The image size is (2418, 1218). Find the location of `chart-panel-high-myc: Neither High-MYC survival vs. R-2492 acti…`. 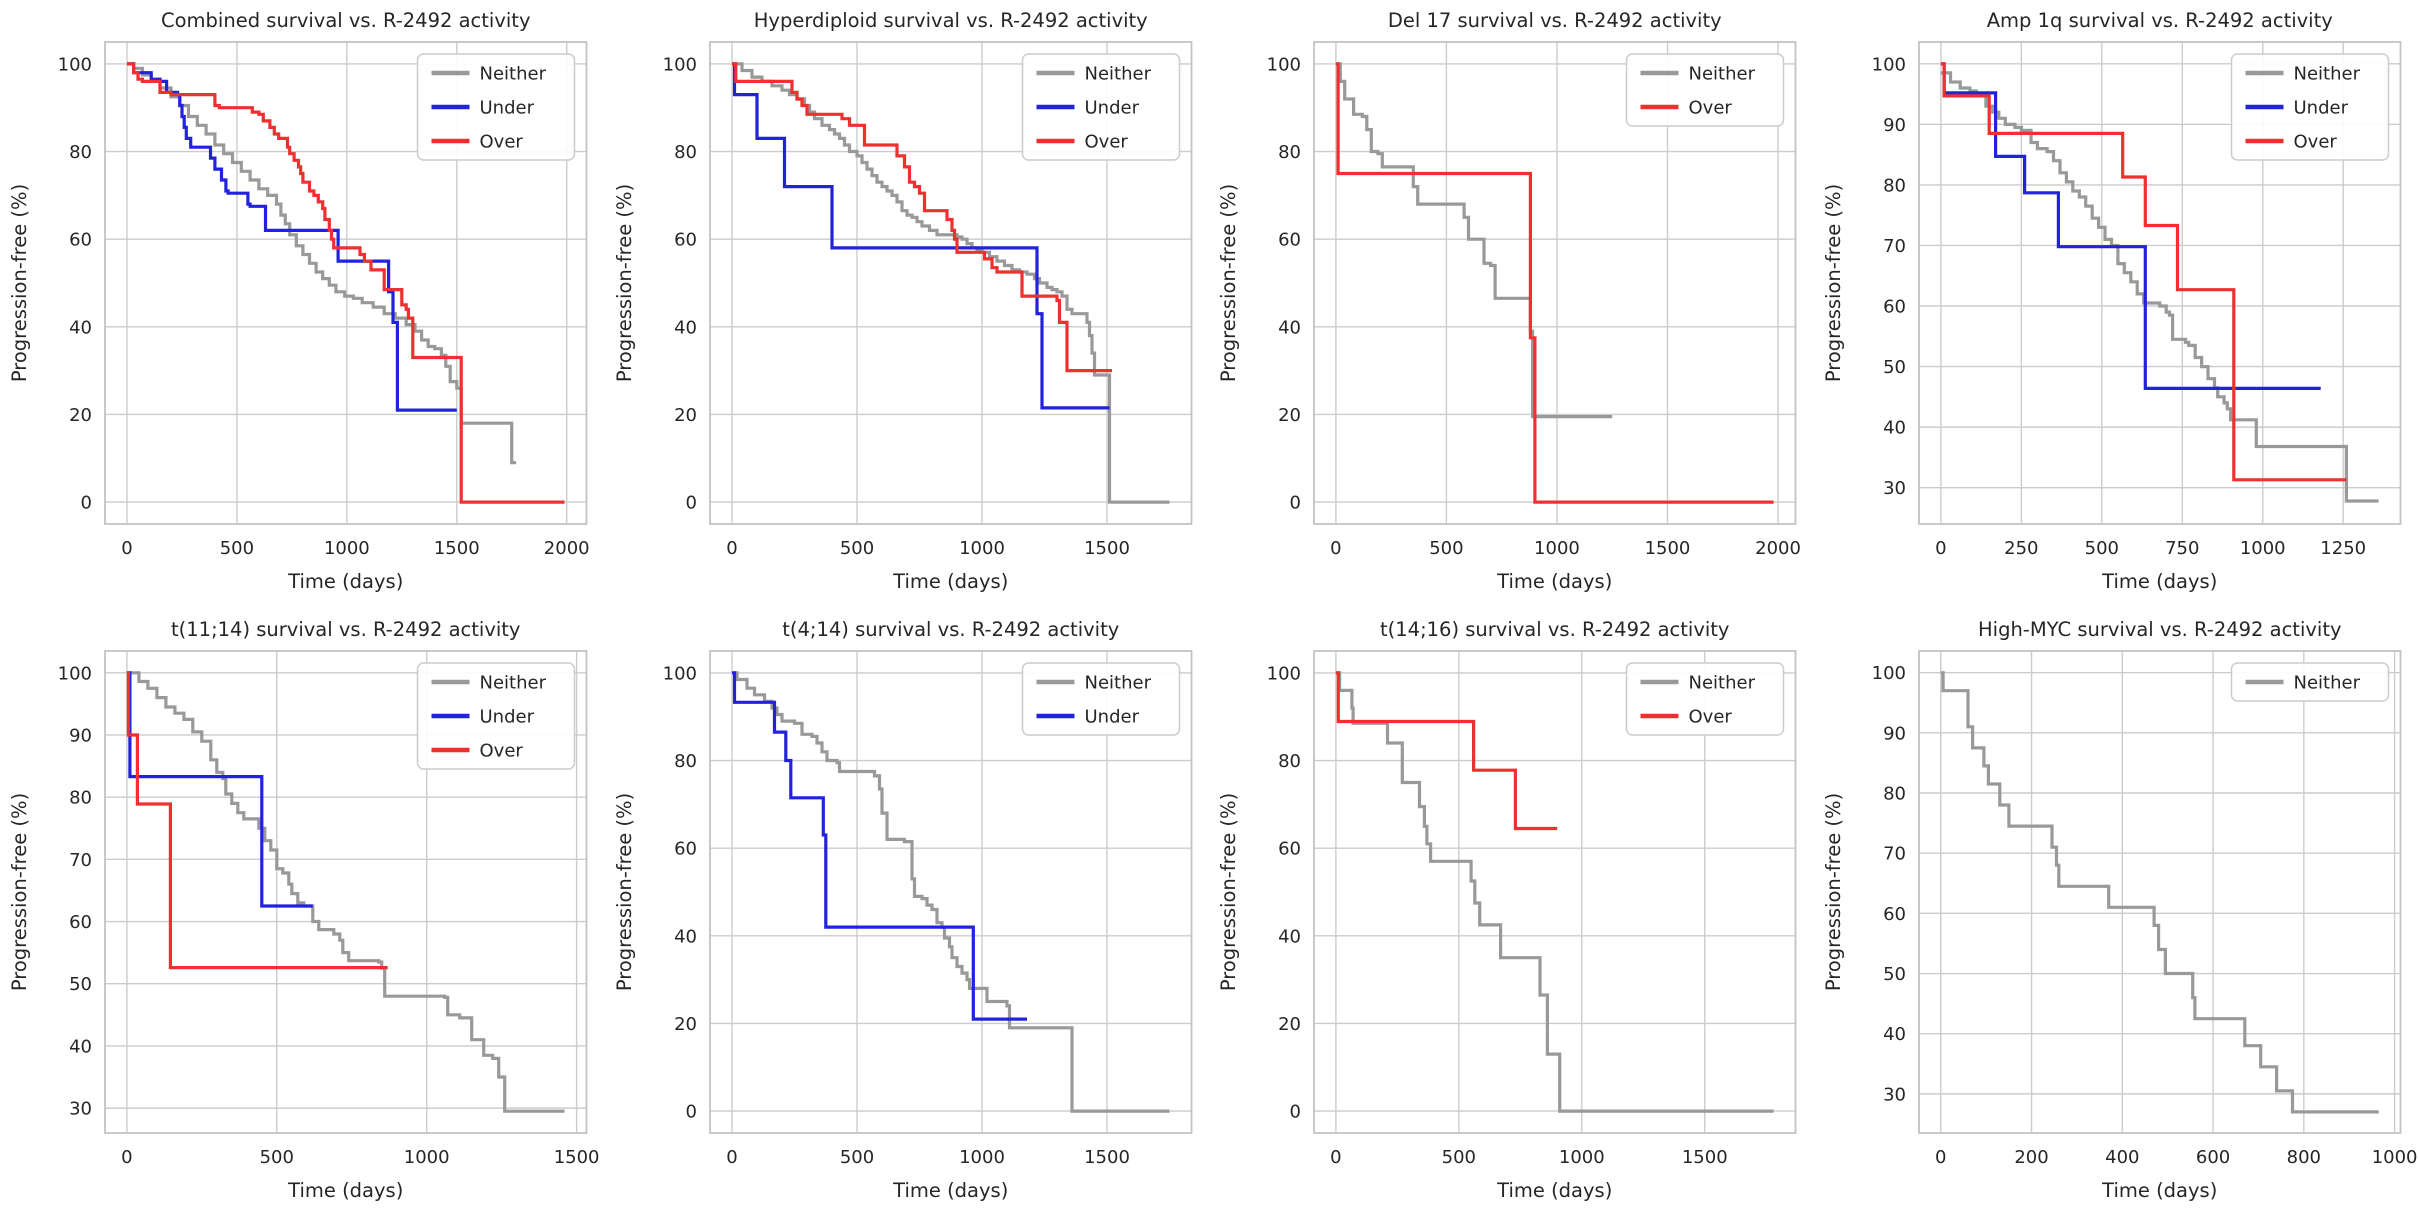

chart-panel-high-myc: Neither High-MYC survival vs. R-2492 acti… is located at coordinates (2116, 913).